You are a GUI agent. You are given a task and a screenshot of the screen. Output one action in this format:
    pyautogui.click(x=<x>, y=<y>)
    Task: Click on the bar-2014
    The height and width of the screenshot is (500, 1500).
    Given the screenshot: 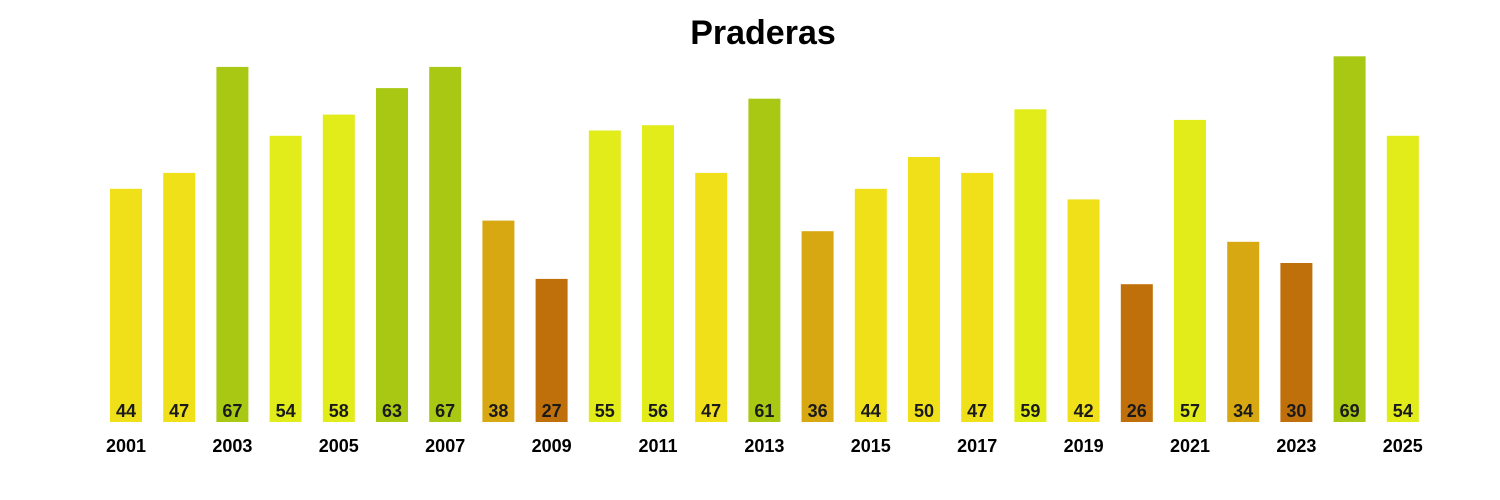 What is the action you would take?
    pyautogui.click(x=817, y=326)
    